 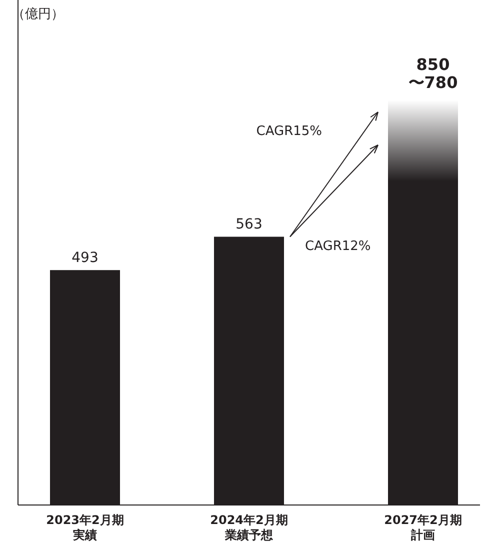 I want to click on annotation: CAGR15%, so click(x=289, y=131).